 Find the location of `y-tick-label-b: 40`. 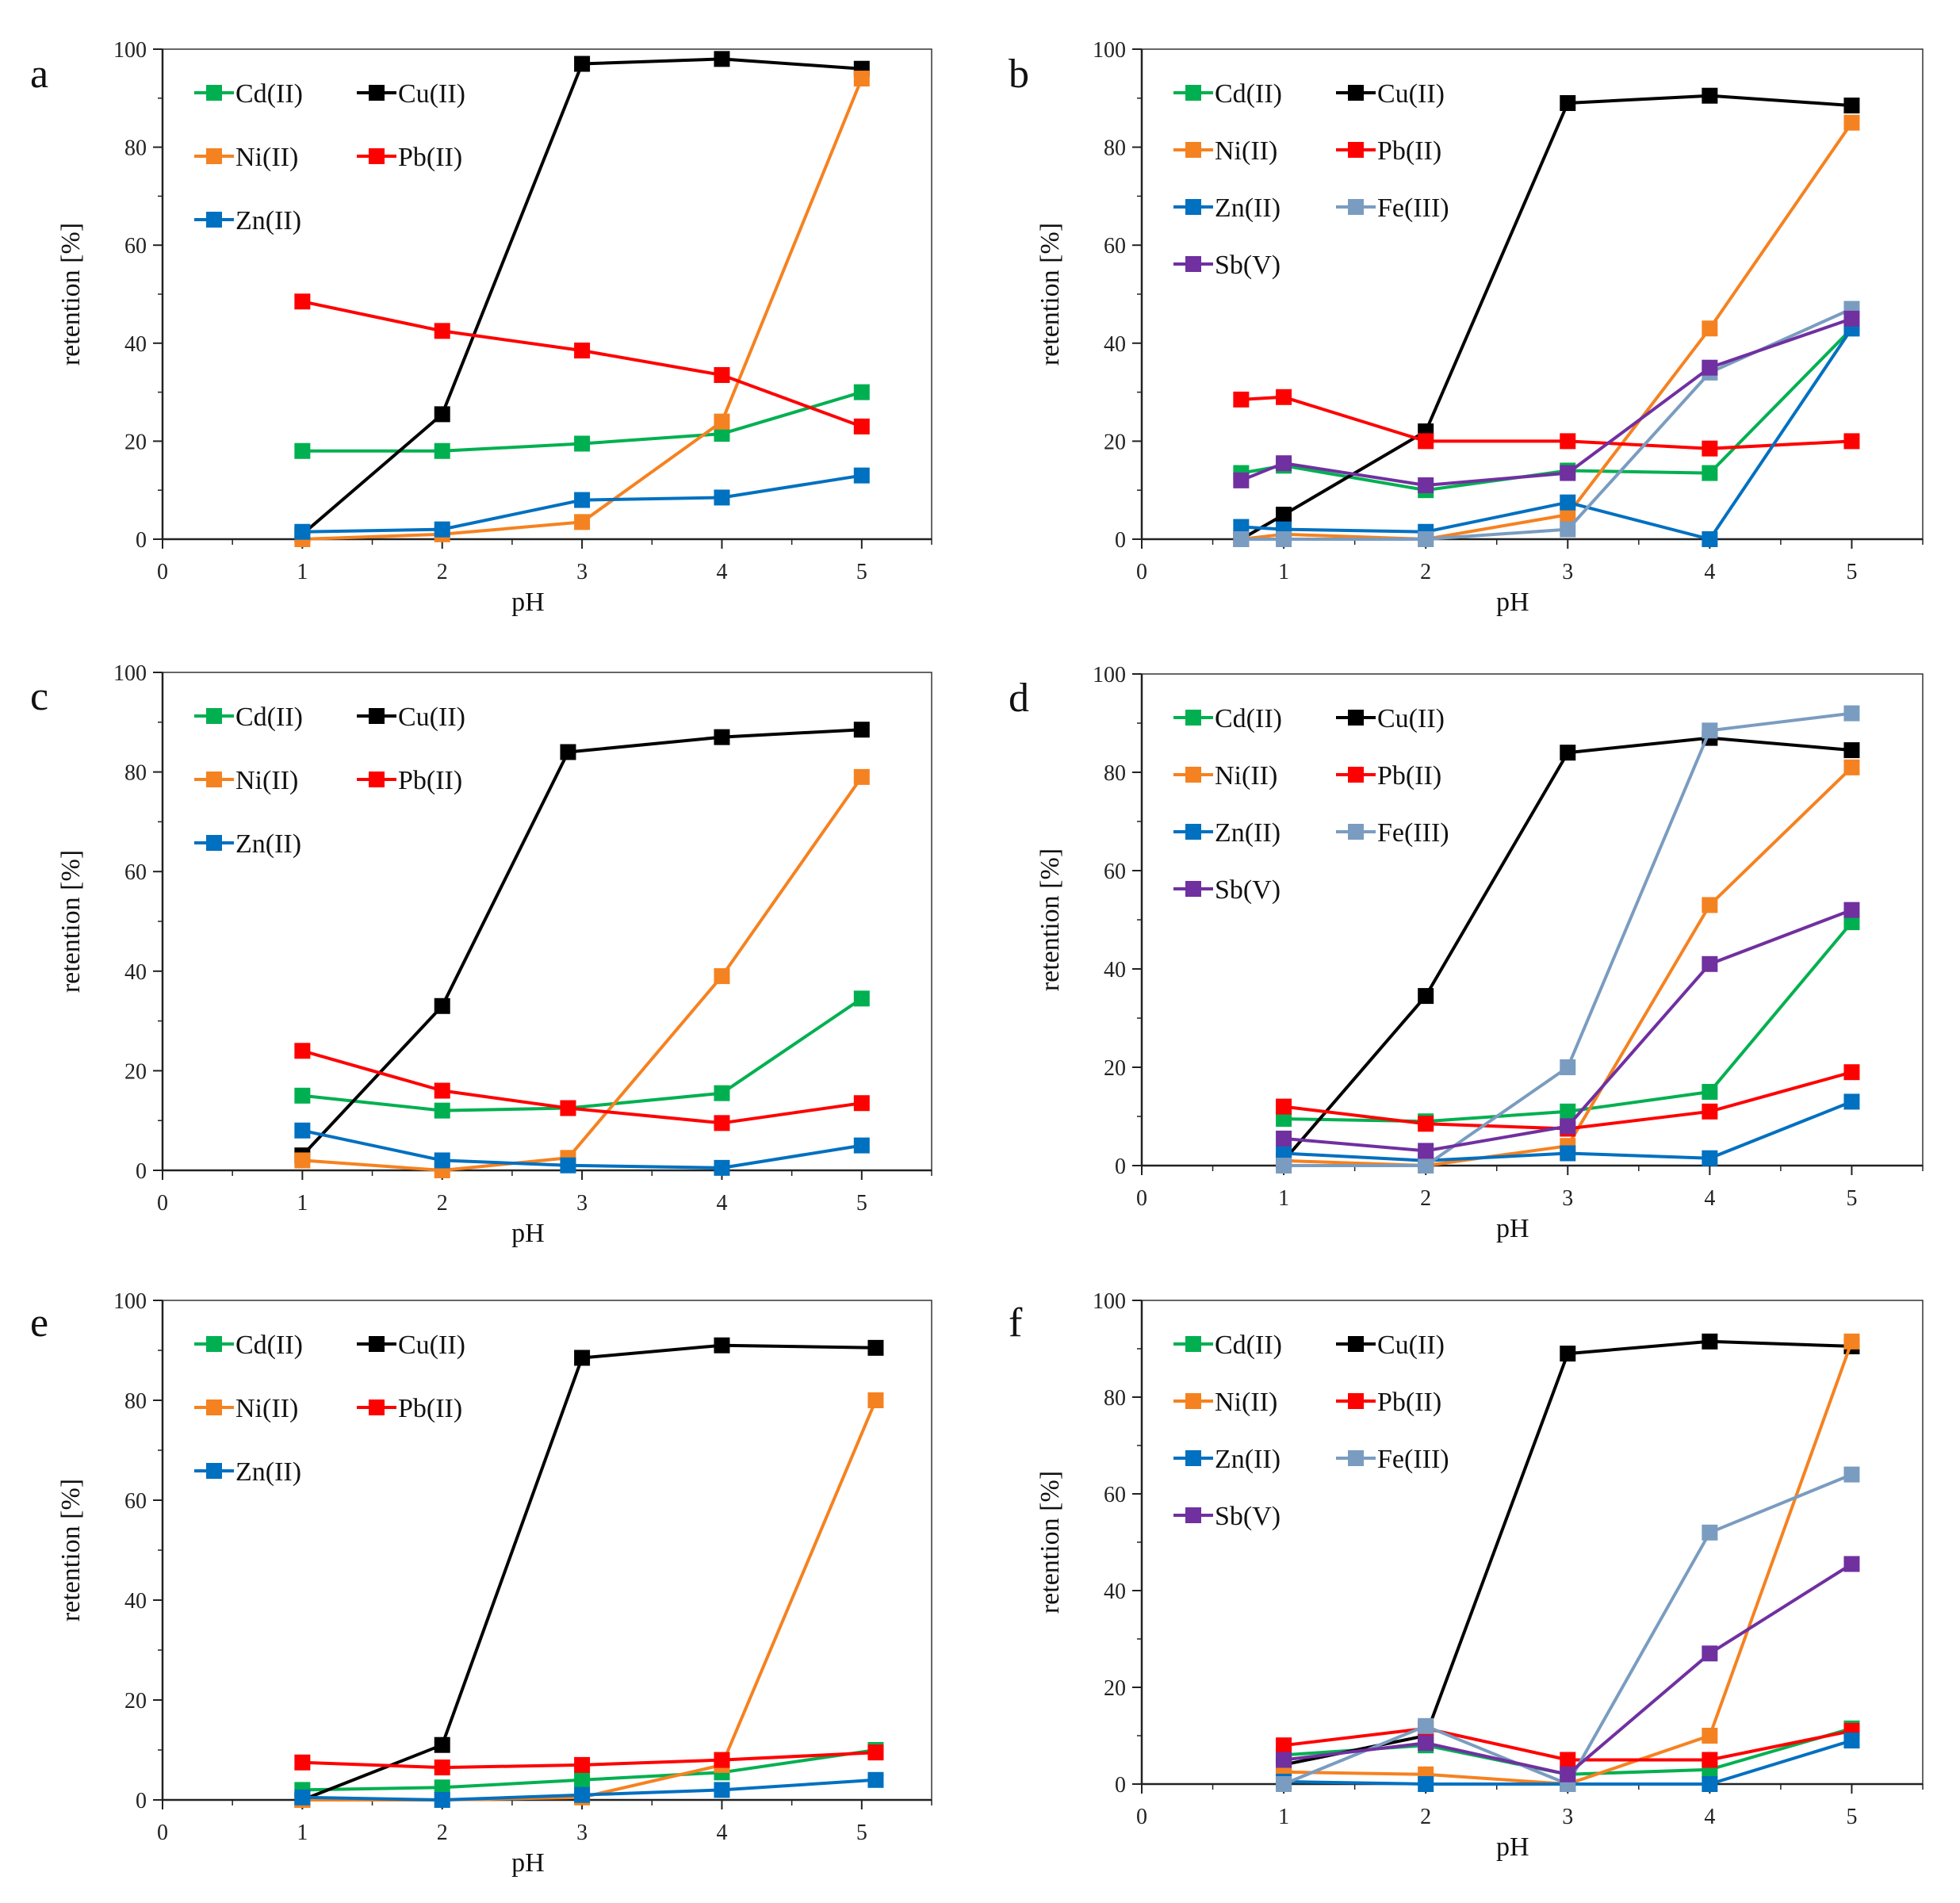

y-tick-label-b: 40 is located at coordinates (1115, 345).